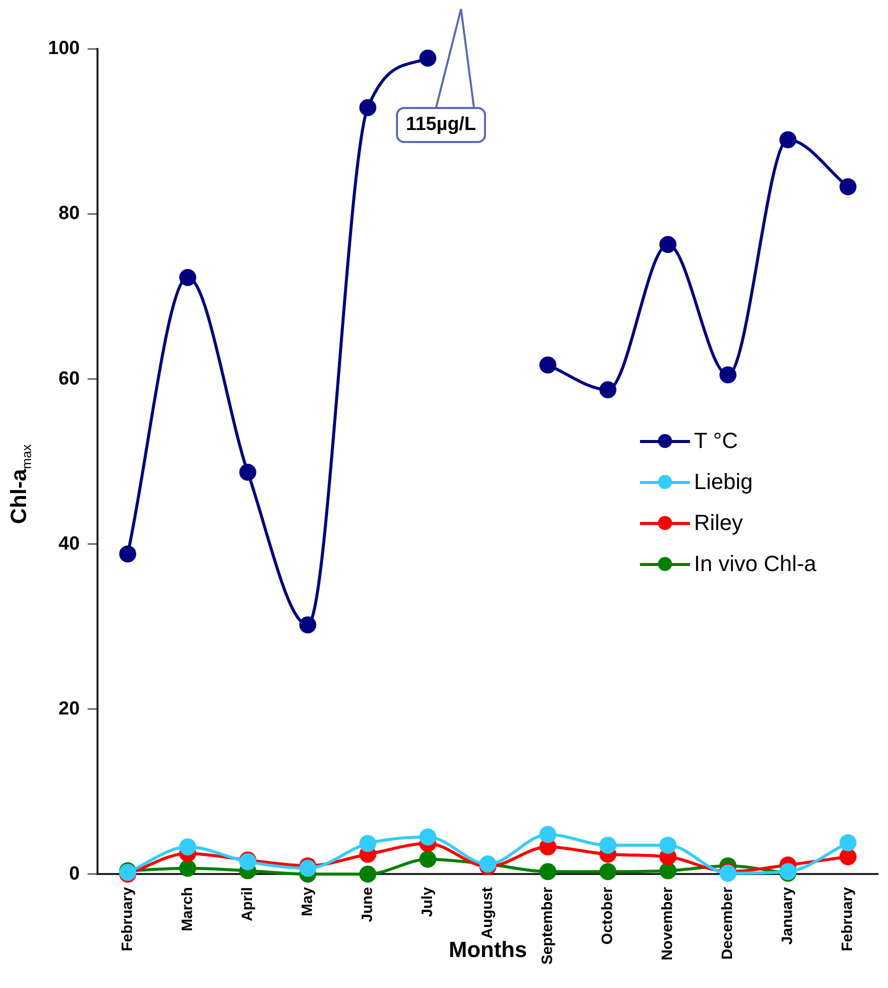 This screenshot has width=888, height=988. Describe the element at coordinates (723, 481) in the screenshot. I see `legend-label: Liebig` at that location.